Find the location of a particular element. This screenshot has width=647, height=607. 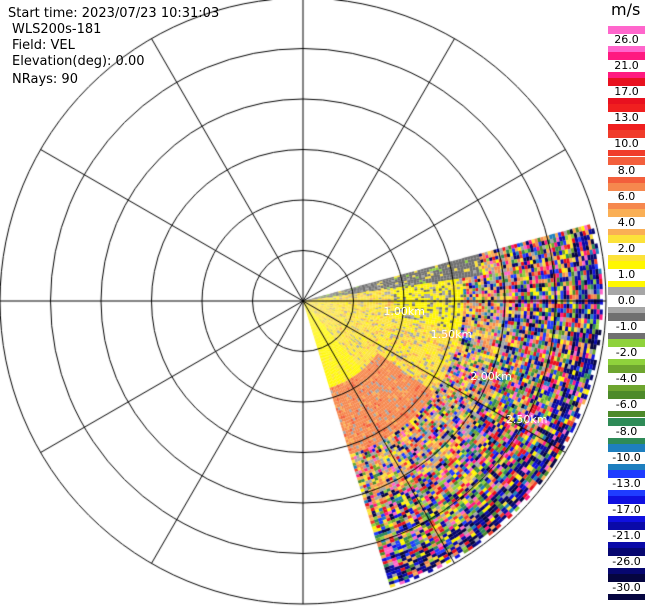

colorbar-label: 4.0 is located at coordinates (626, 222).